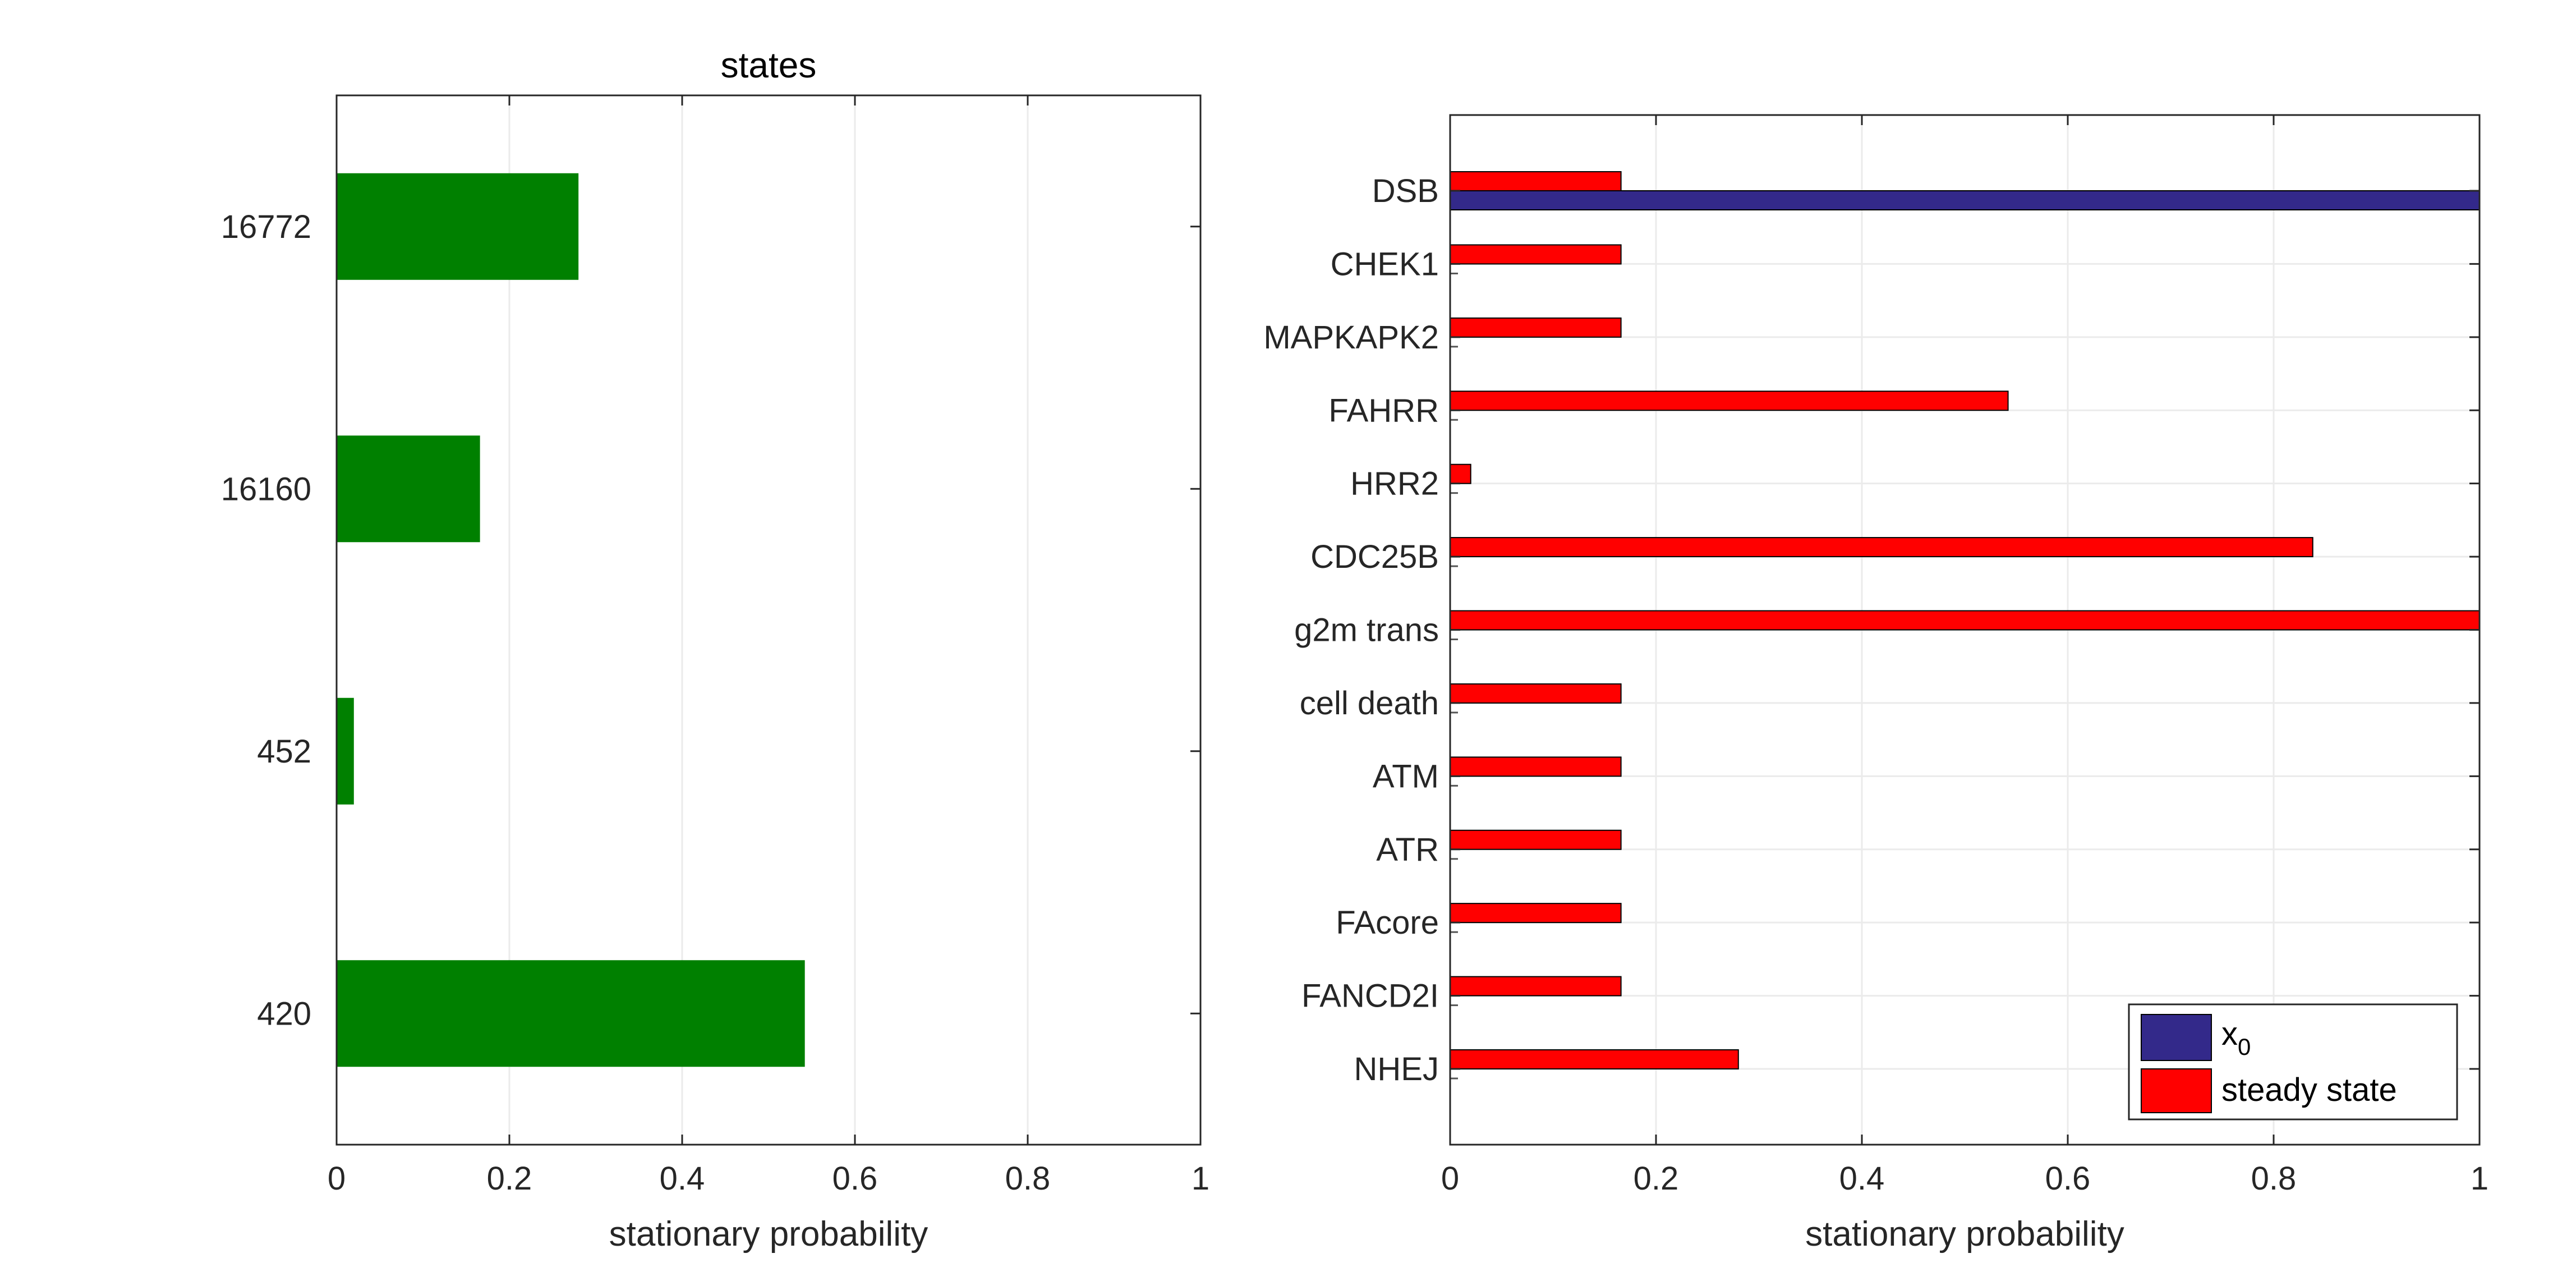 The width and height of the screenshot is (2576, 1281). What do you see at coordinates (1862, 1179) in the screenshot?
I see `nodes-chart-x-tick-label: 0.4` at bounding box center [1862, 1179].